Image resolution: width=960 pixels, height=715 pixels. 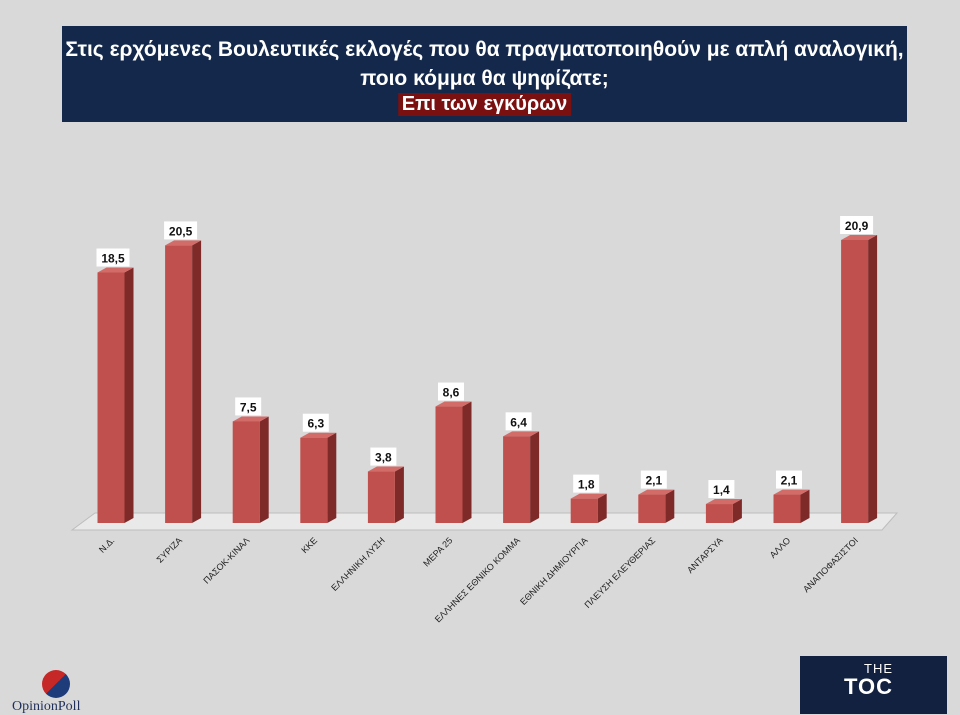 I want to click on data-label: 20,5, so click(x=181, y=231).